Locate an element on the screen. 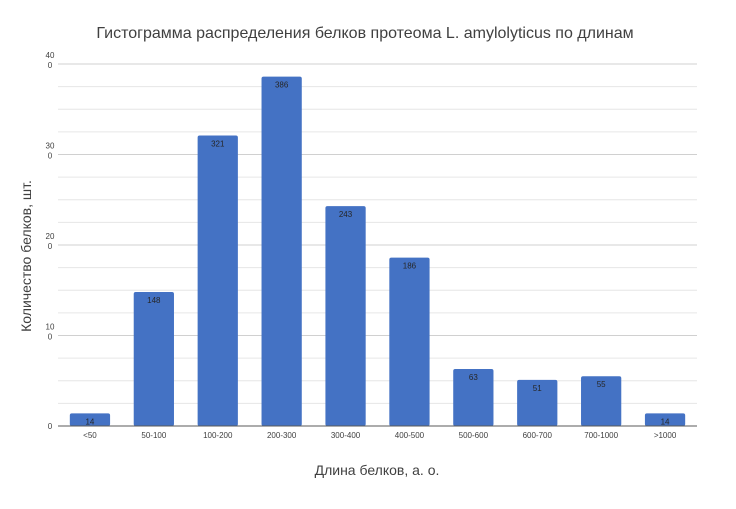 Image resolution: width=736 pixels, height=509 pixels. data-label: 148 is located at coordinates (154, 300).